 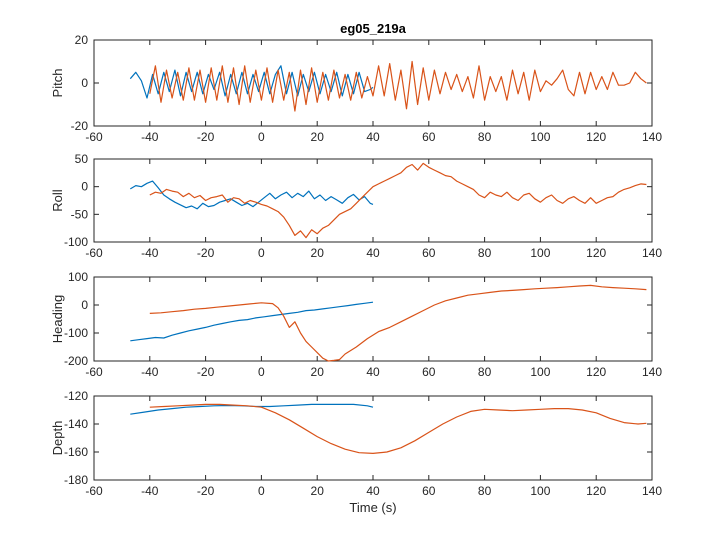 I want to click on y-tick-label: -50, so click(x=80, y=214).